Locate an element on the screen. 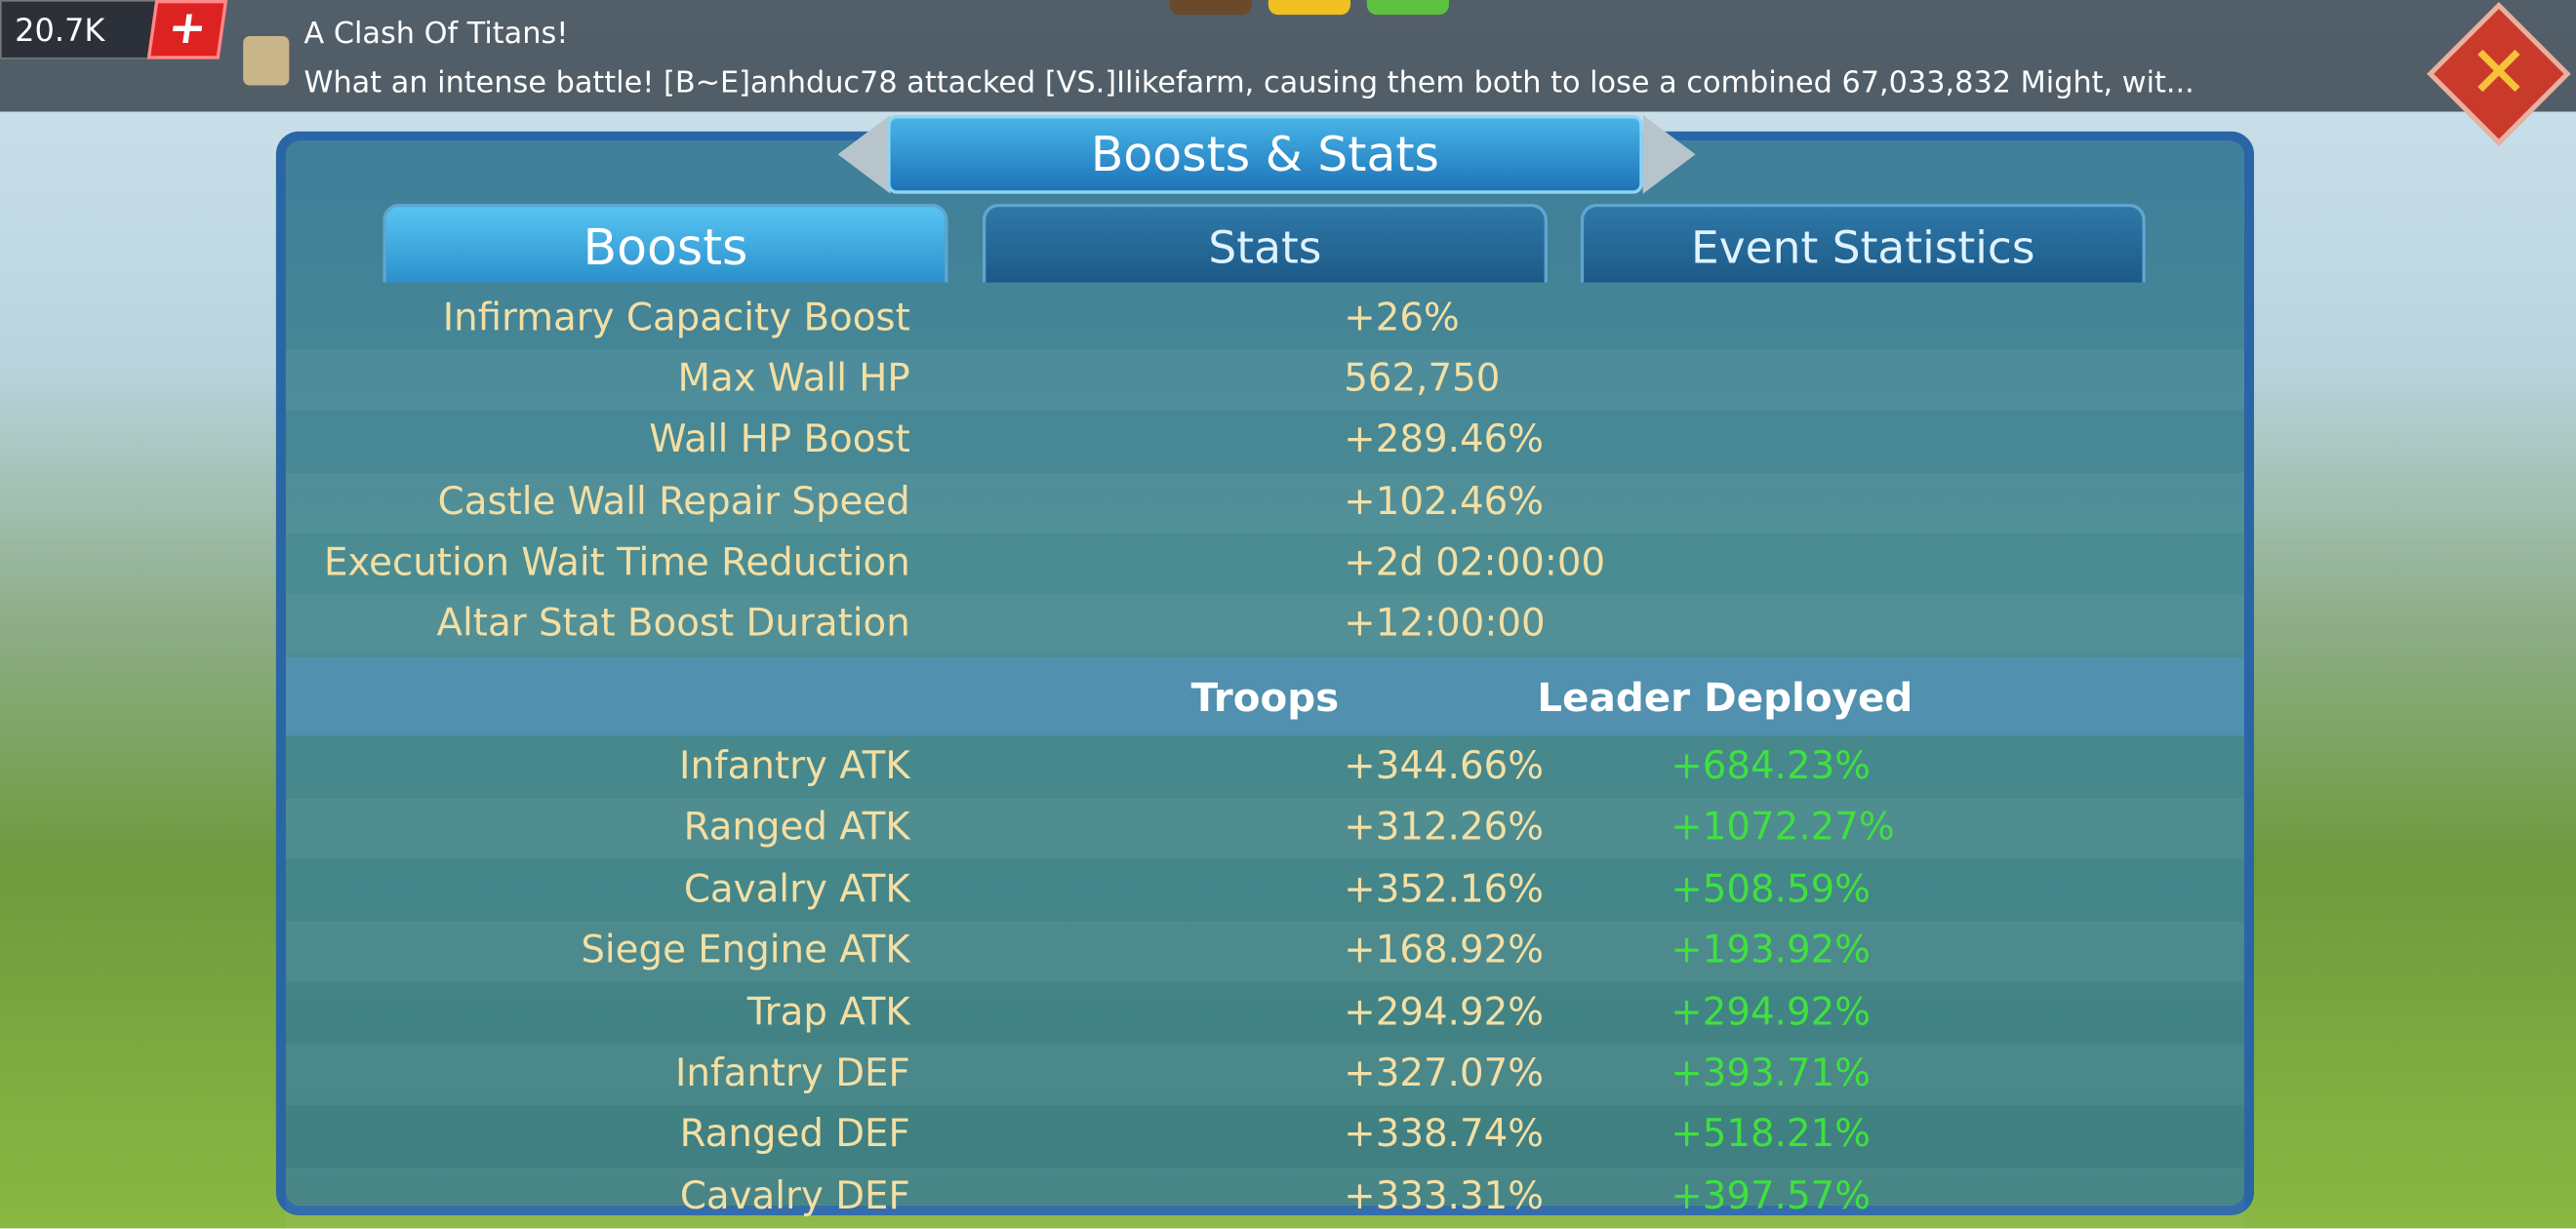 The height and width of the screenshot is (1229, 2576). stat-value: +26% is located at coordinates (1402, 318).